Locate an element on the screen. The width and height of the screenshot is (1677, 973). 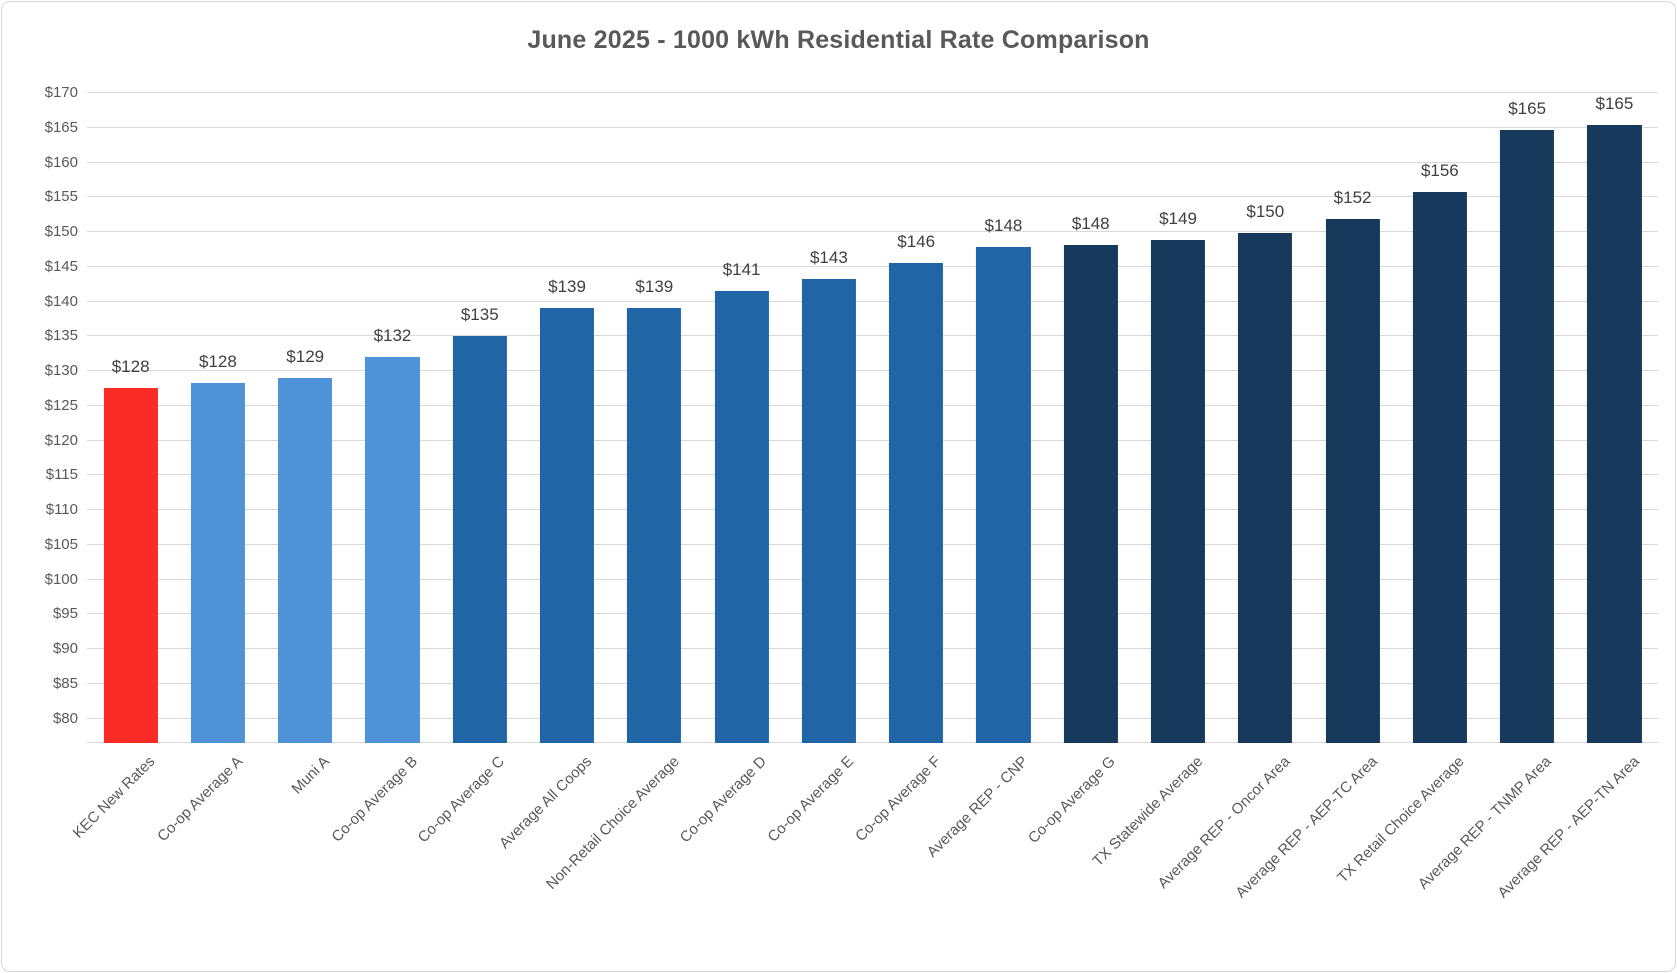
bar-slot: $156 TX Retail Choice Average is located at coordinates (1409, 490).